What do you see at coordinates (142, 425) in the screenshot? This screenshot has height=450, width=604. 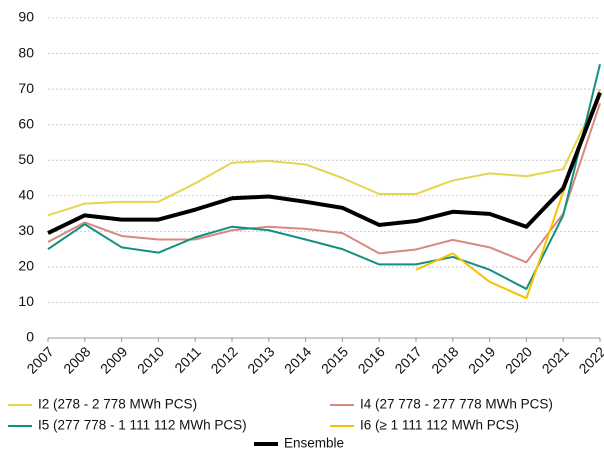 I see `legend-label: I5 (277 778 - 1 111 112 MWh PCS)` at bounding box center [142, 425].